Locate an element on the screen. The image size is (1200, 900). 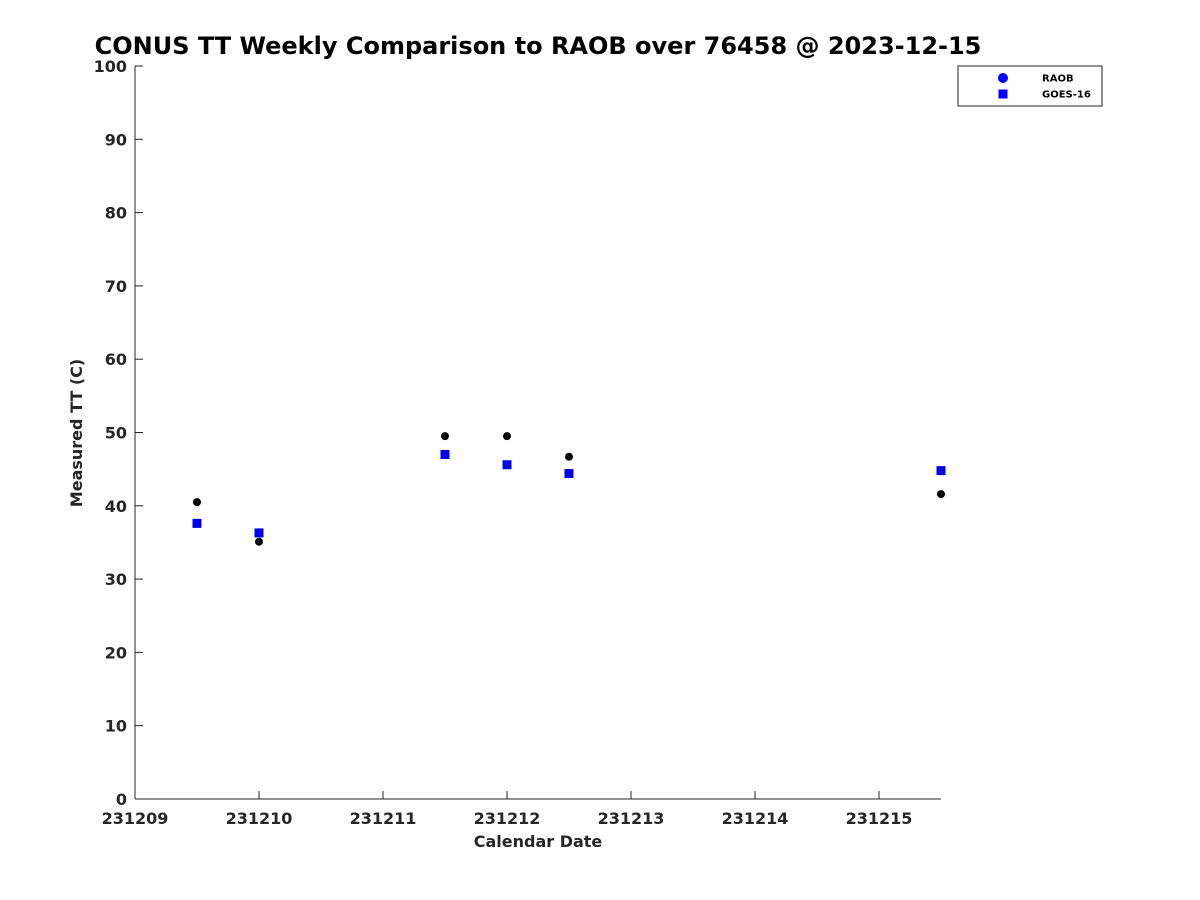
y-tick-label: 40 is located at coordinates (116, 506).